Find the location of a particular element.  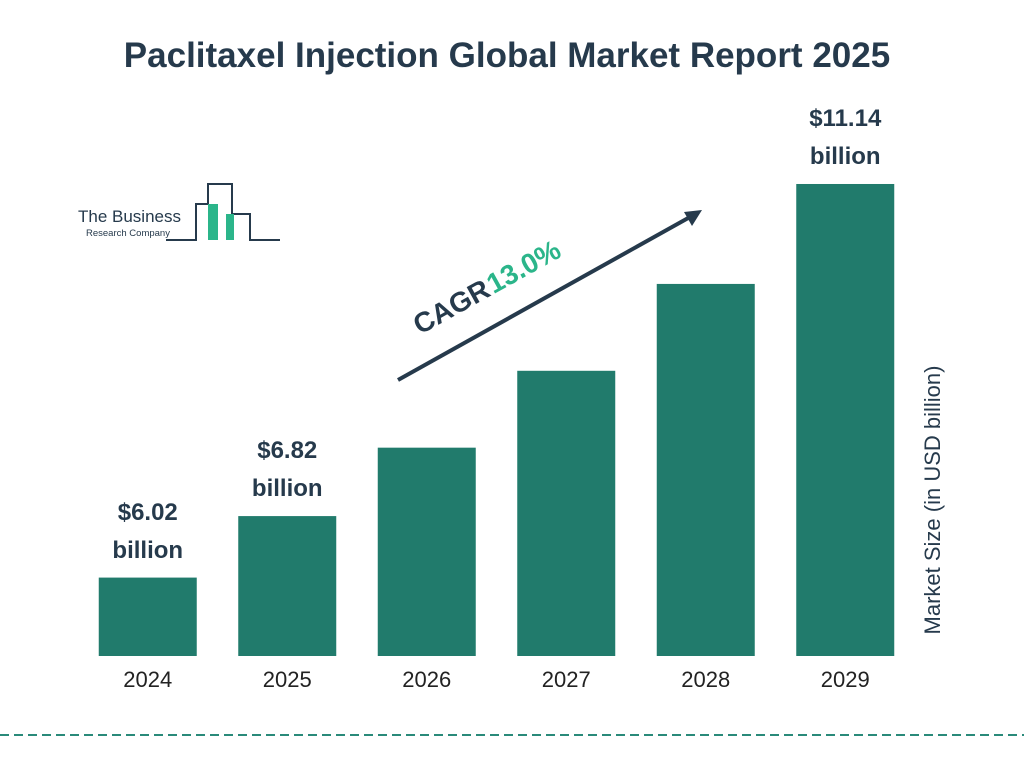

cagr-label: CAGR is located at coordinates (451, 306).